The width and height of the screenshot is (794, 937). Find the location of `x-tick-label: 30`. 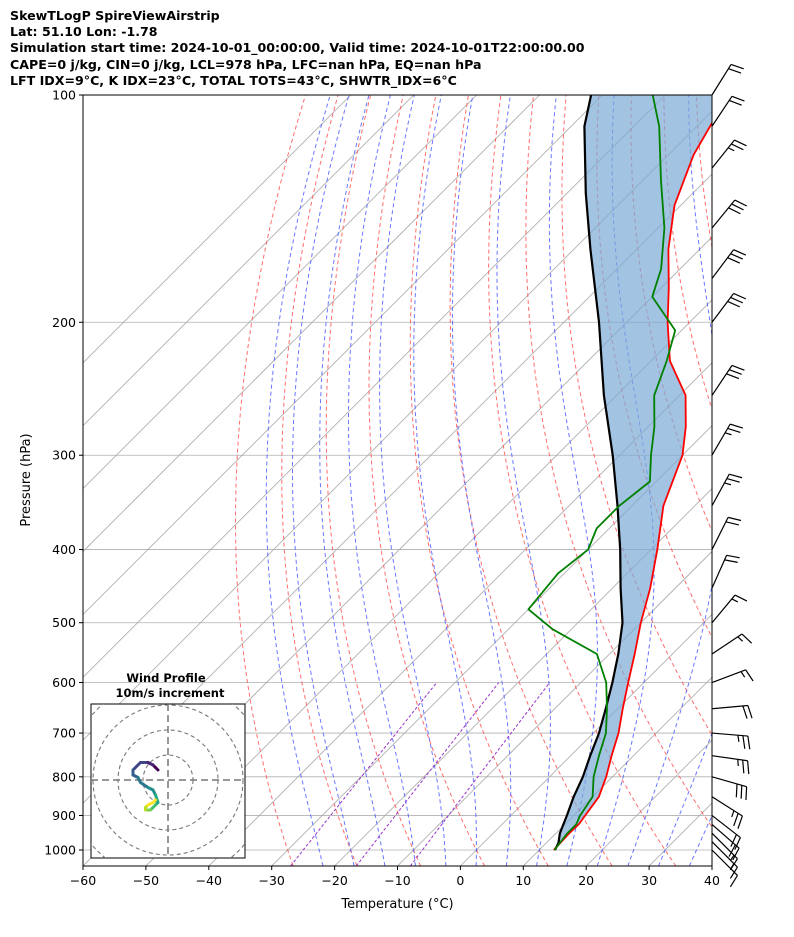

x-tick-label: 30 is located at coordinates (649, 880).